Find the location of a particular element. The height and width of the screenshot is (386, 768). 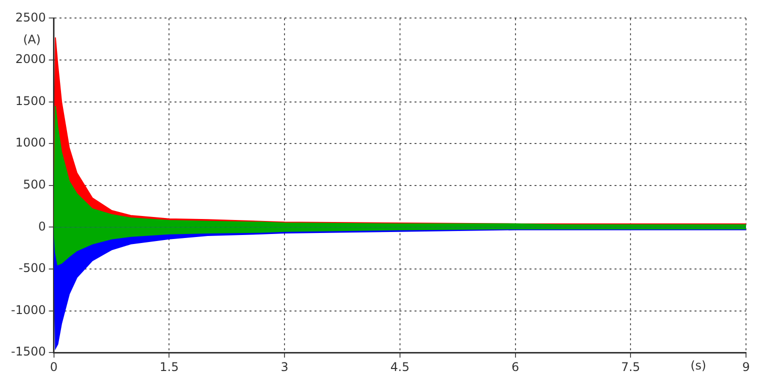

x-tick-label: 3 is located at coordinates (284, 367).